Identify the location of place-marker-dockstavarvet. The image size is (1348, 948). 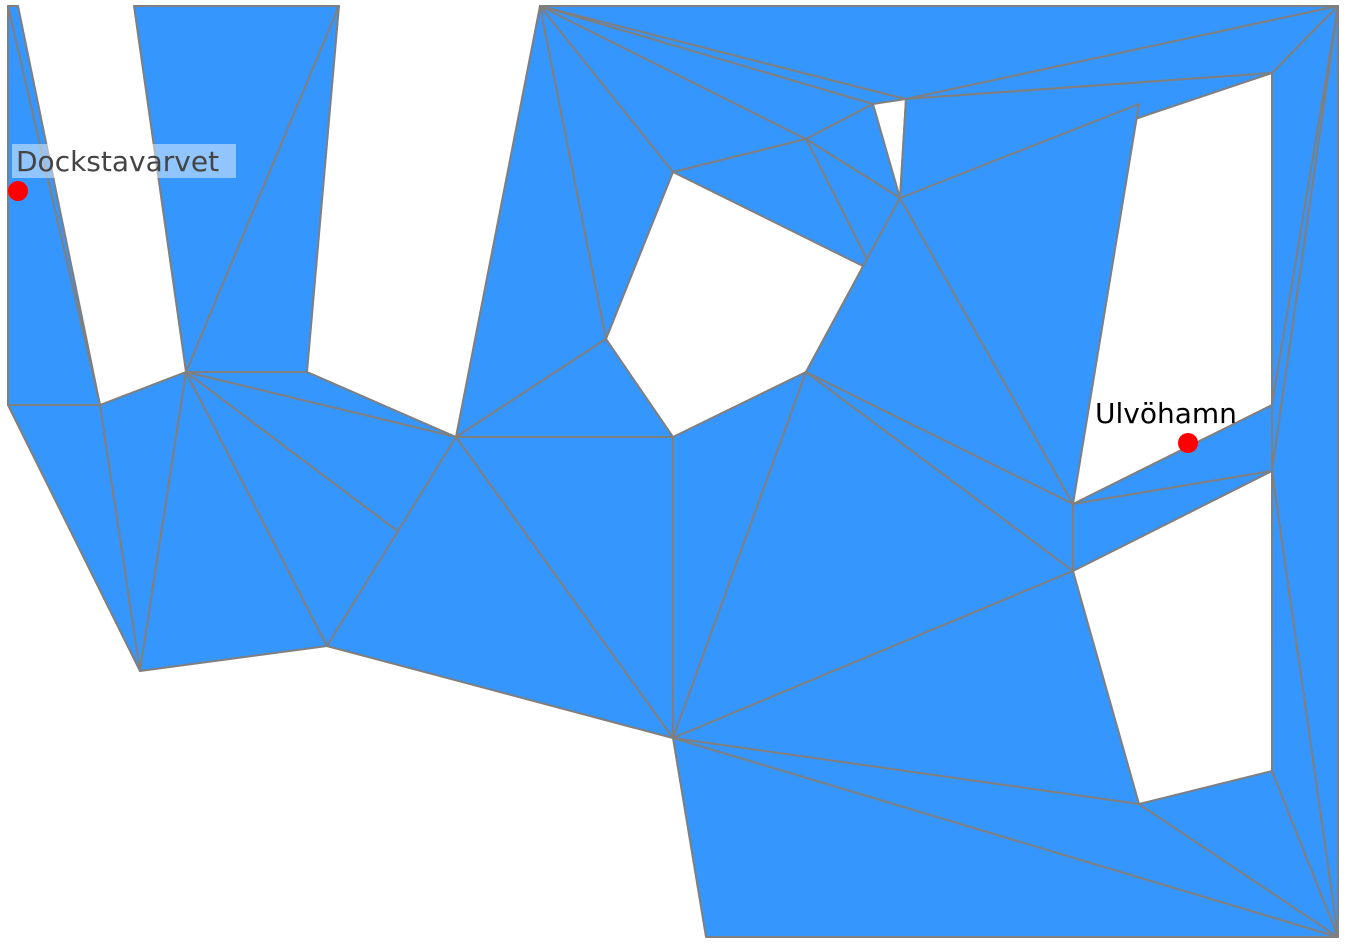
(18, 191).